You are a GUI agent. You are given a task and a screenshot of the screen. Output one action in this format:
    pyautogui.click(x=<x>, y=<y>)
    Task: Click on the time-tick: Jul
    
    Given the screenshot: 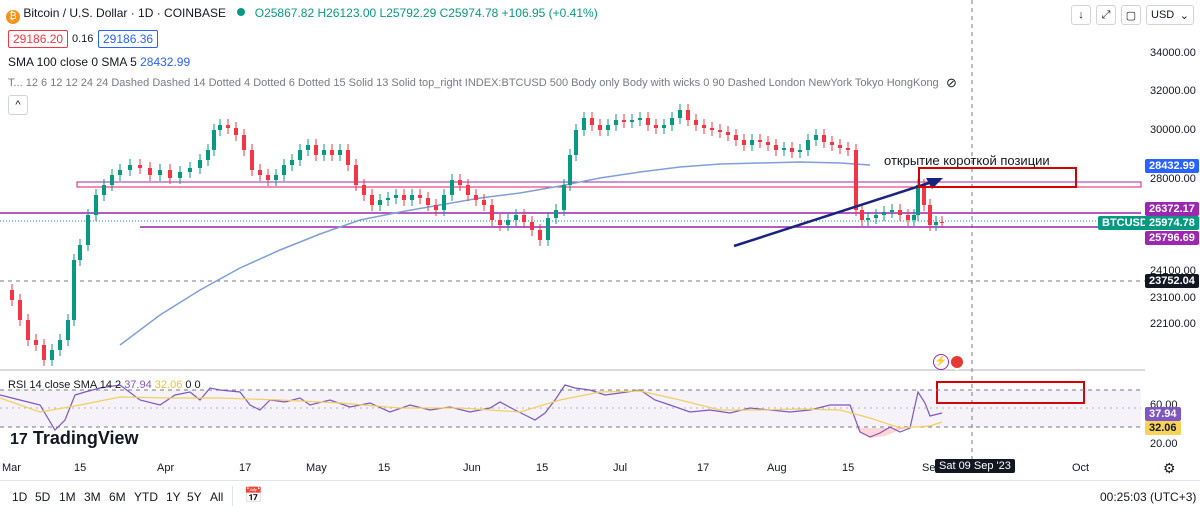 What is the action you would take?
    pyautogui.click(x=620, y=468)
    